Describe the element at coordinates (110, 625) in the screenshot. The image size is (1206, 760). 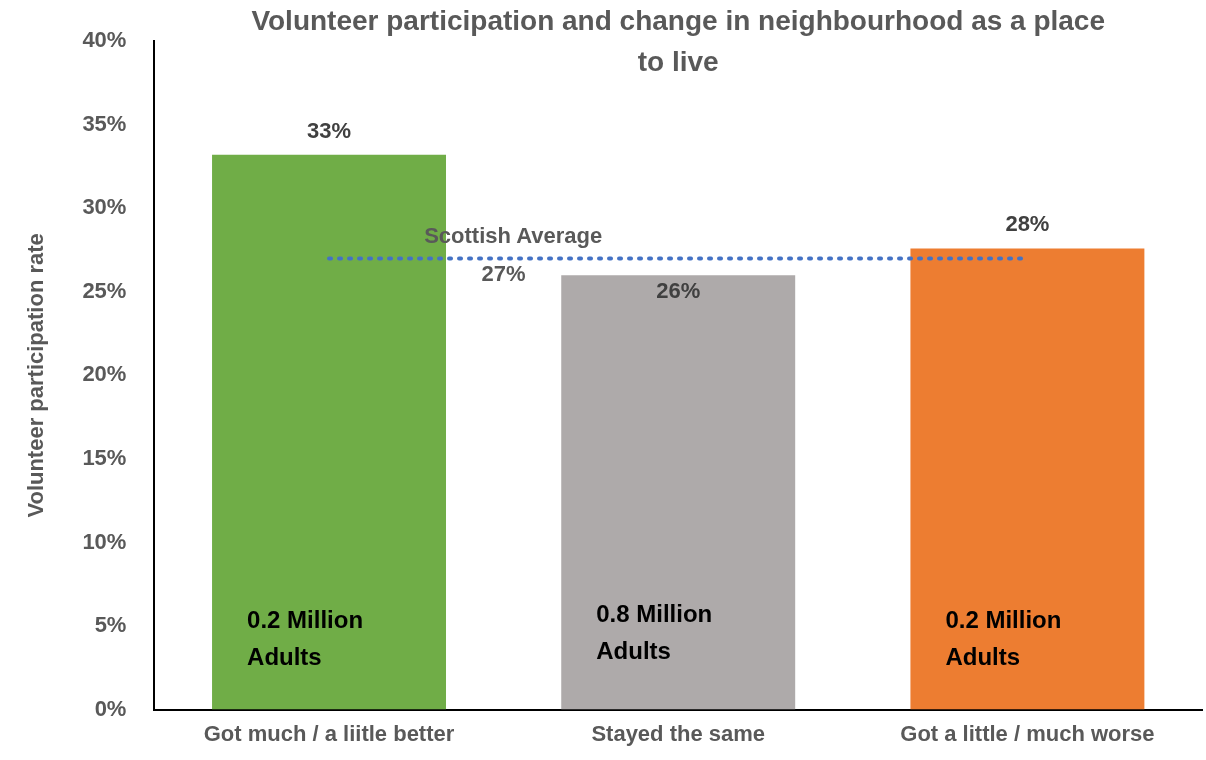
I see `y-tick-label: 5%` at that location.